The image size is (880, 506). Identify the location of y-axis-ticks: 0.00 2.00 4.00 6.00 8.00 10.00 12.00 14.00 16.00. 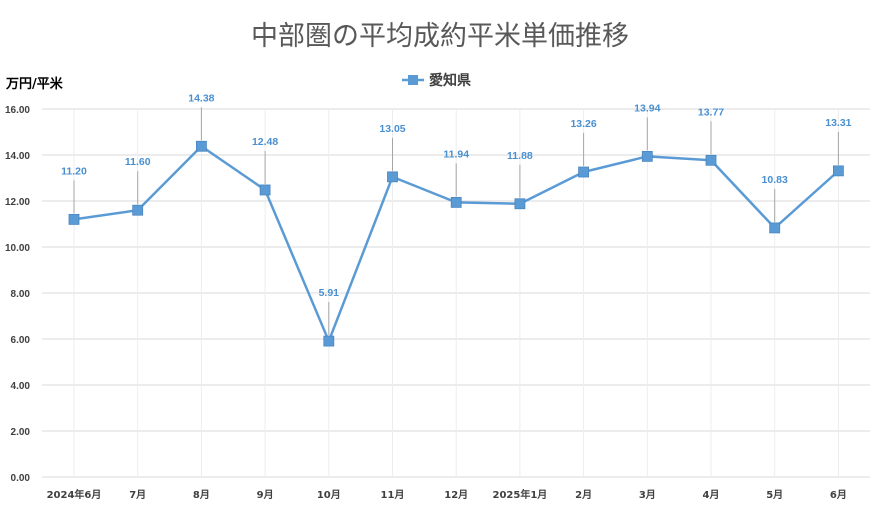
(17, 294).